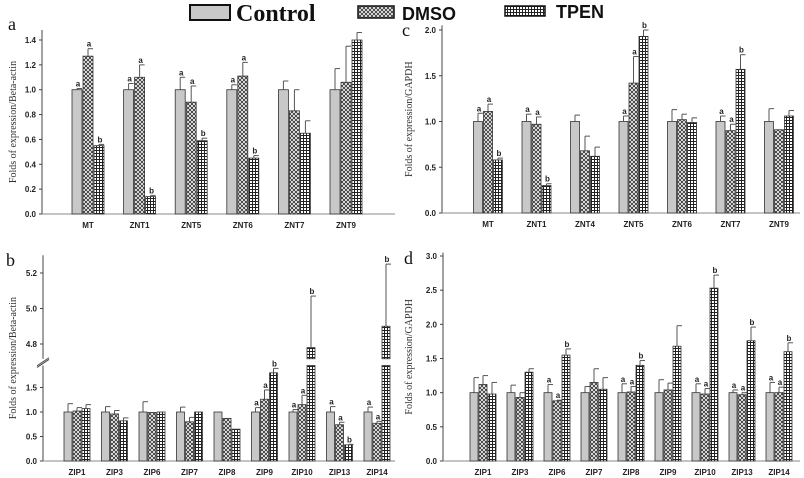 The image size is (804, 478). I want to click on x-tick-label: ZIP6, so click(557, 472).